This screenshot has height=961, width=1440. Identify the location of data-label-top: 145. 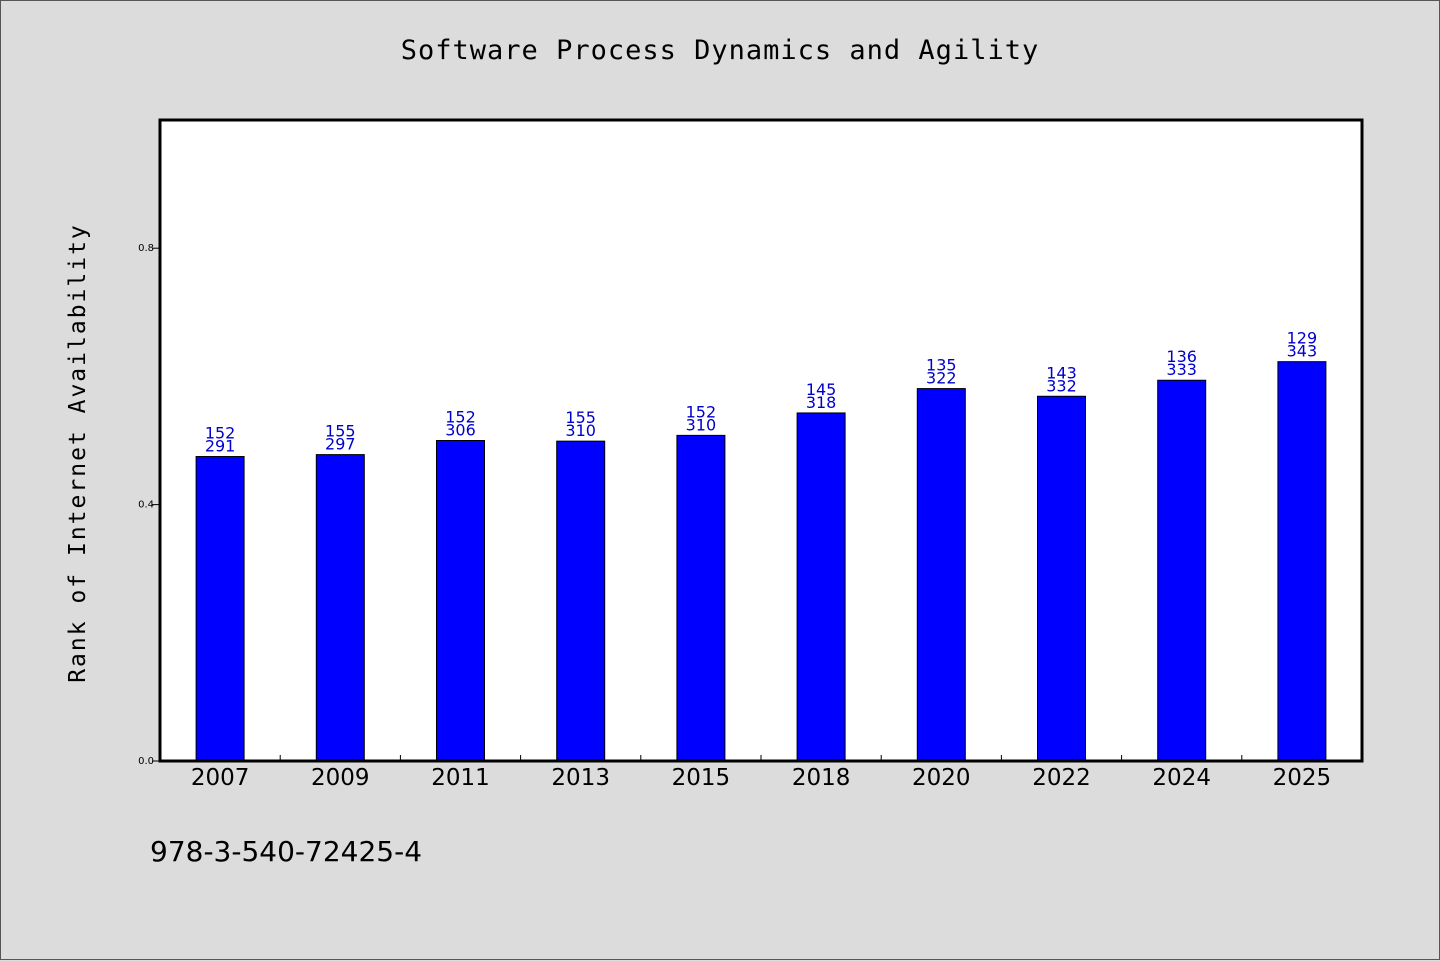
(821, 389).